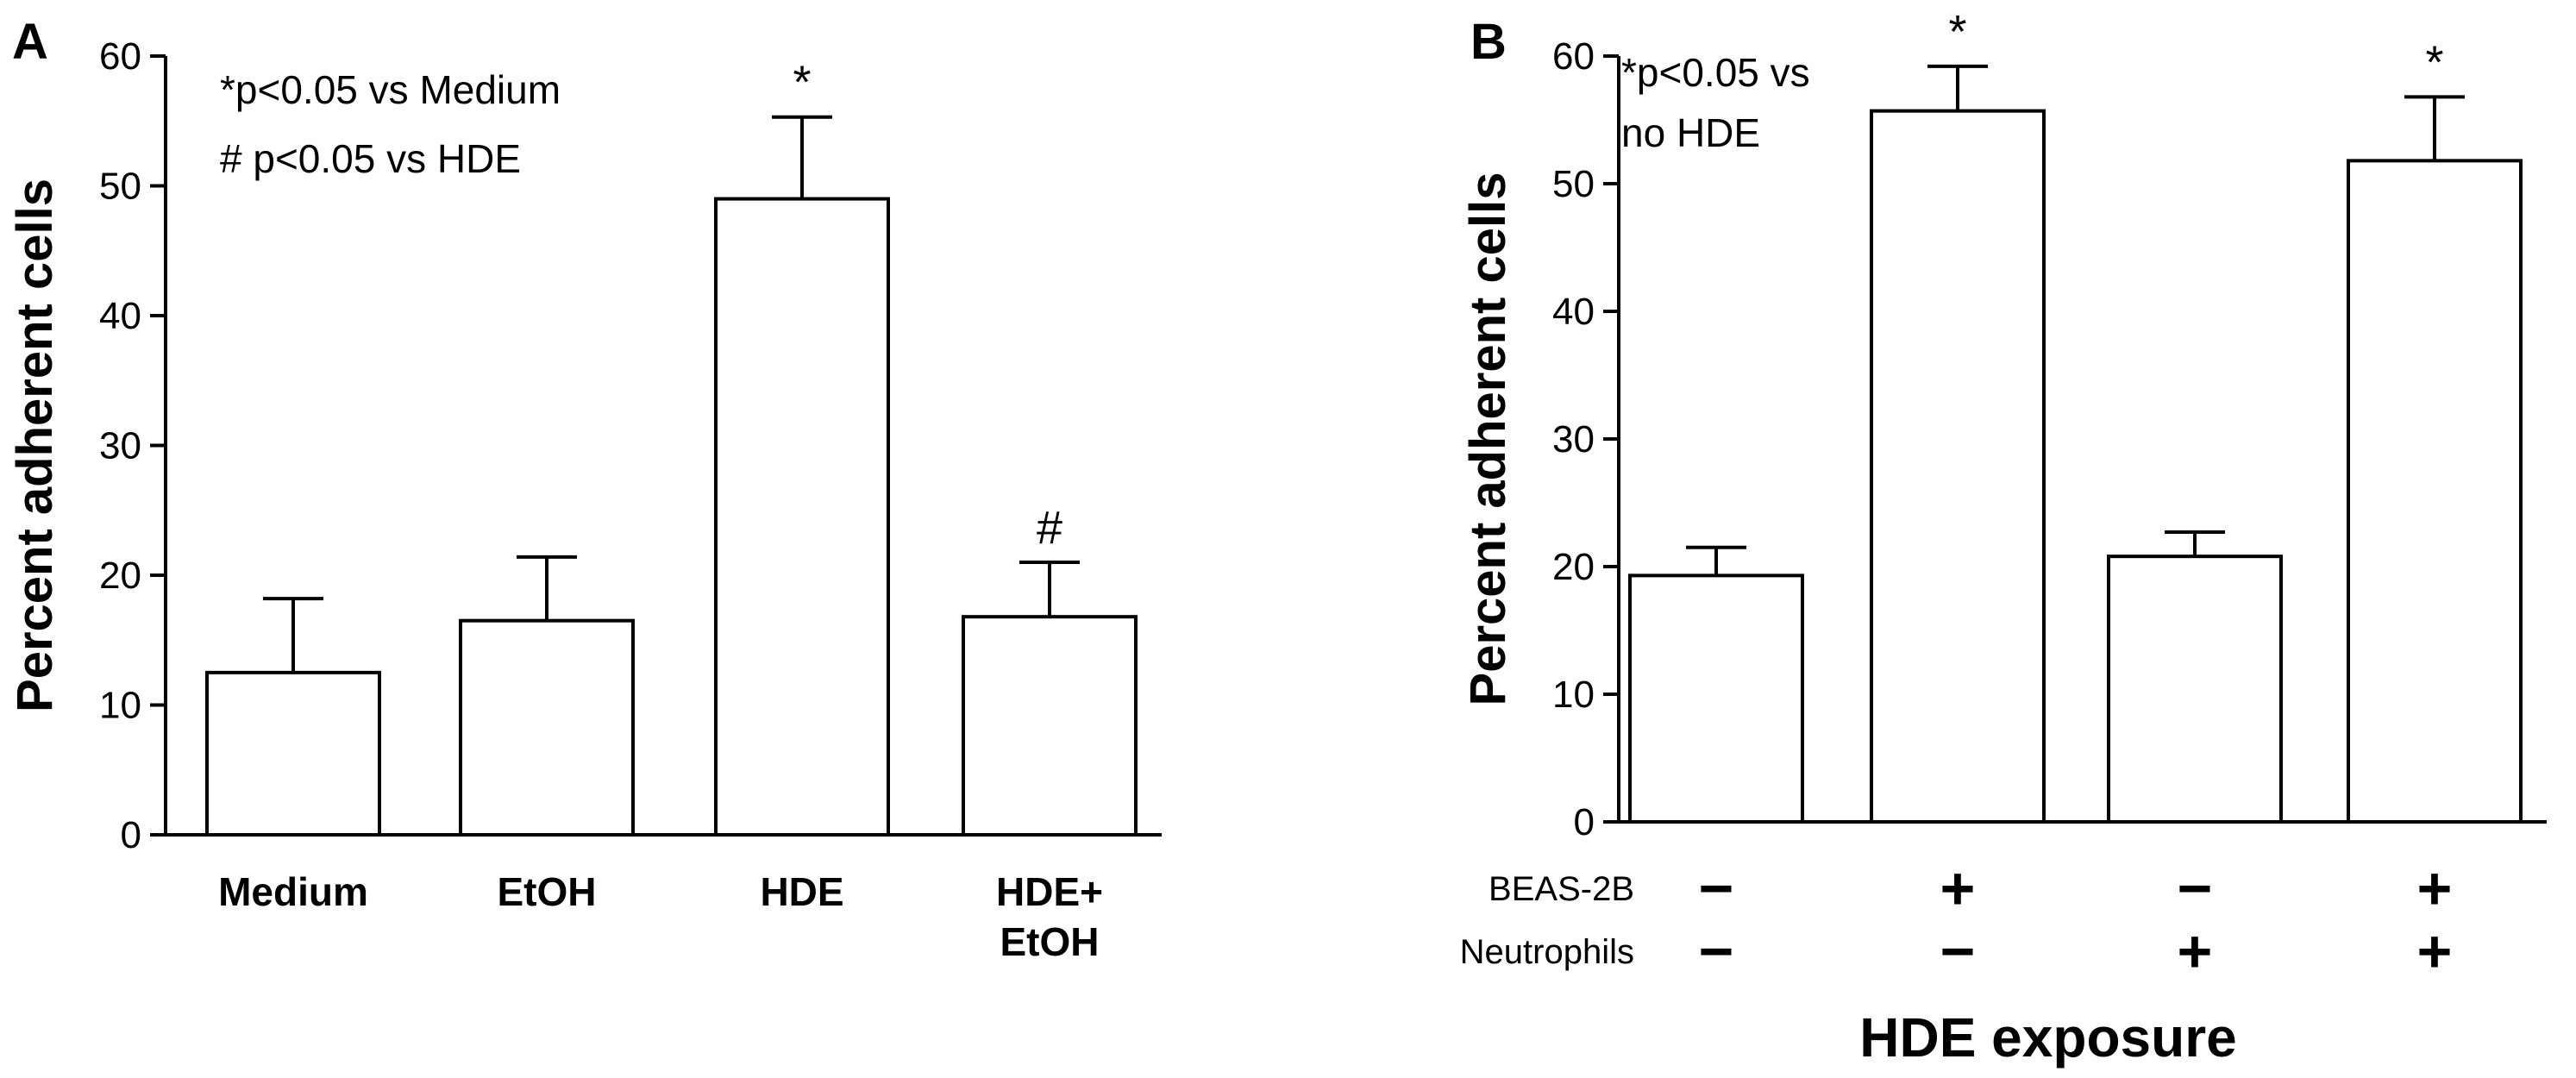  What do you see at coordinates (1049, 916) in the screenshot?
I see `category-label: HDE+ EtOH` at bounding box center [1049, 916].